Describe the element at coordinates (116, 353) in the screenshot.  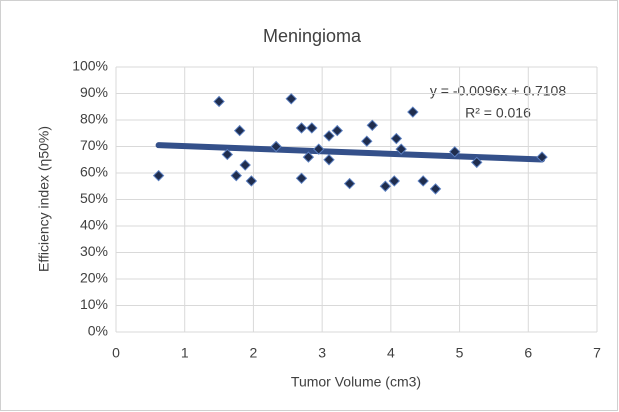
I see `x-tick-label: 0` at that location.